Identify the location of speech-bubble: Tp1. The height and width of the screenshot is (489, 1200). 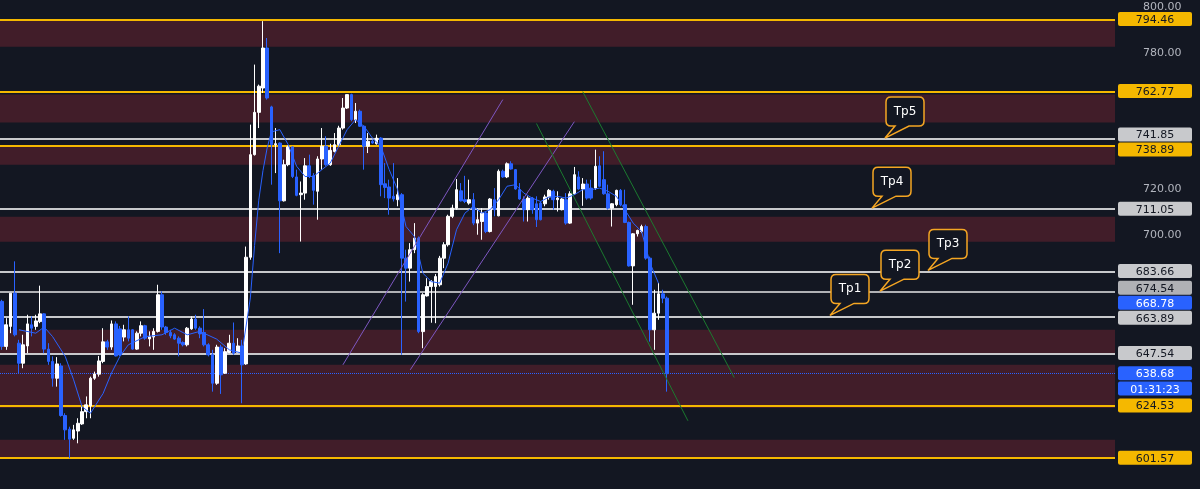
(849, 295).